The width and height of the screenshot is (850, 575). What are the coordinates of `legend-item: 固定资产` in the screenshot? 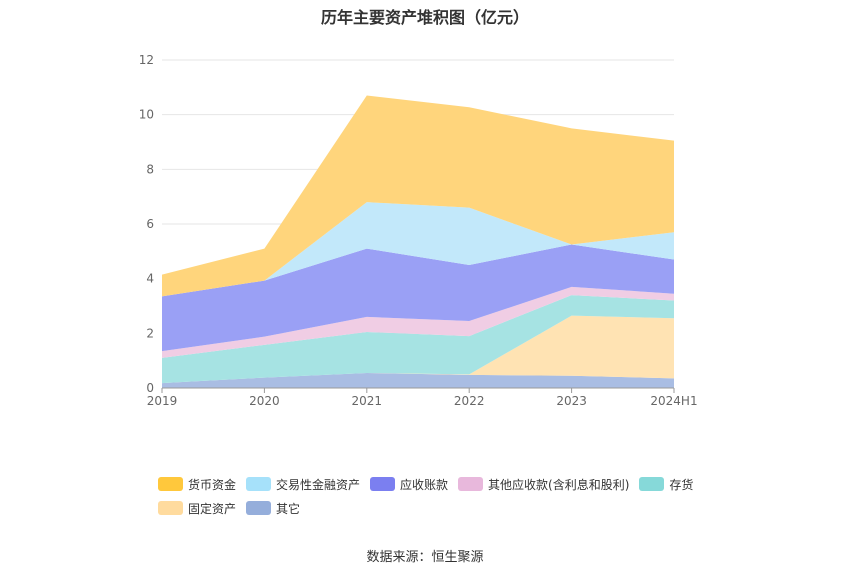 It's located at (197, 508).